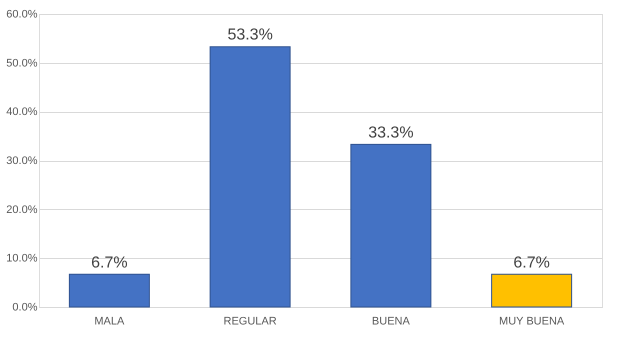 This screenshot has width=627, height=338. Describe the element at coordinates (532, 322) in the screenshot. I see `x-tick-label: MUY BUENA` at that location.